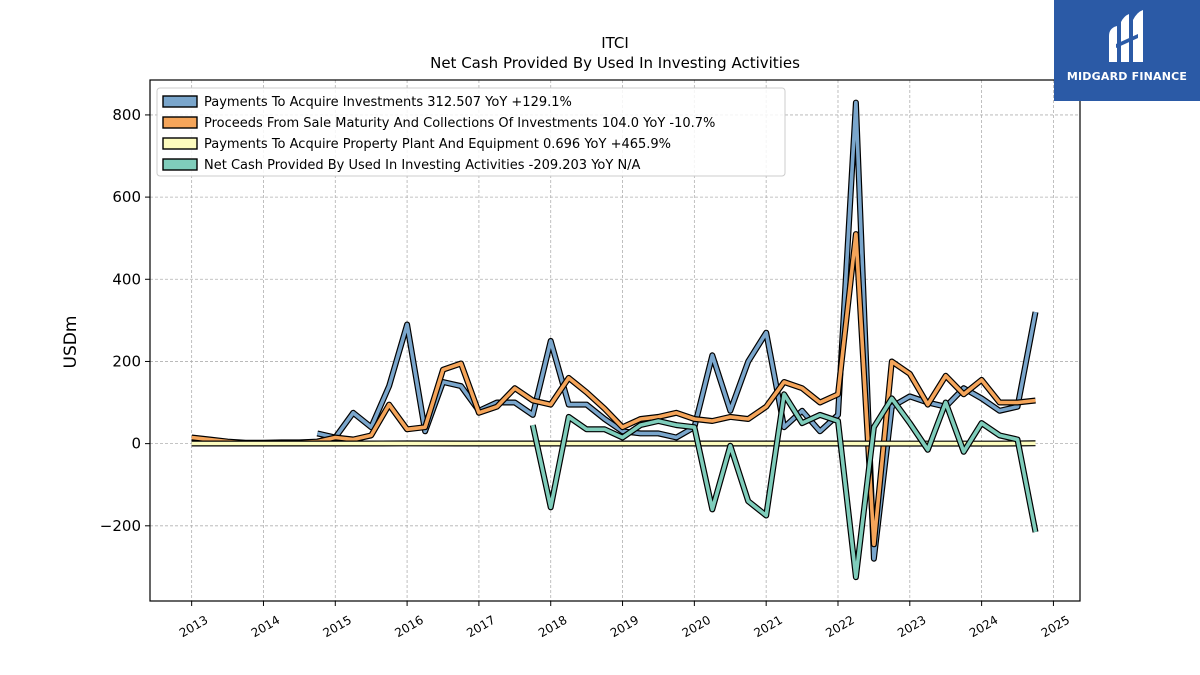  I want to click on x-tick-label: 2016, so click(408, 626).